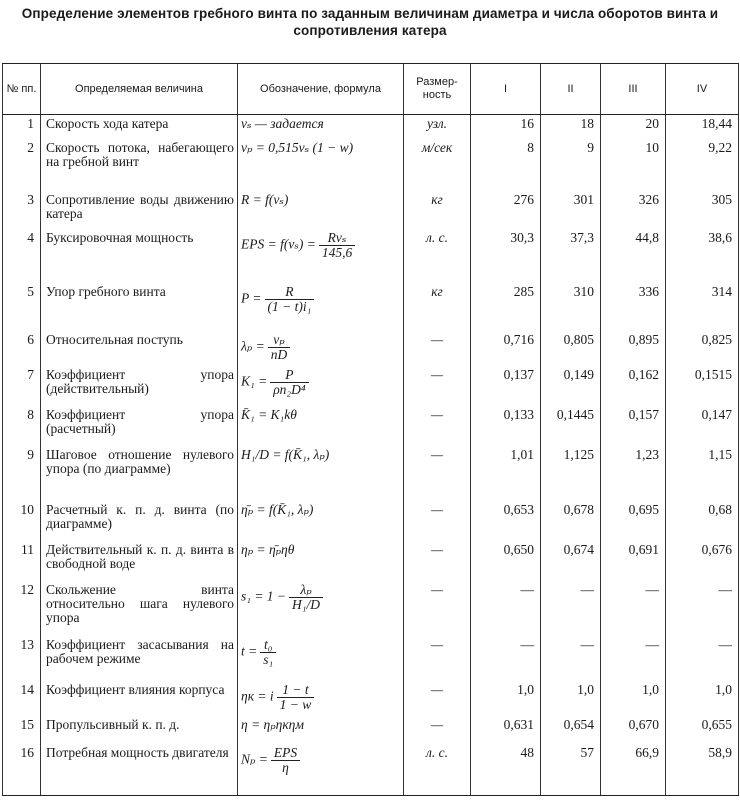 This screenshot has width=740, height=805. I want to click on formula-lhs: ηₚ = η̄ₚηθ, so click(268, 549).